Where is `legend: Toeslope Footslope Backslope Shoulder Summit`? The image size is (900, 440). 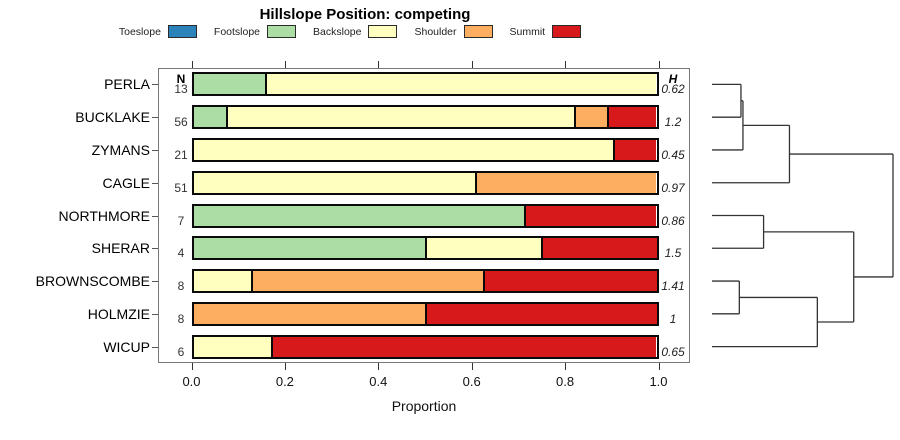
legend: Toeslope Footslope Backslope Shoulder Summit is located at coordinates (350, 31).